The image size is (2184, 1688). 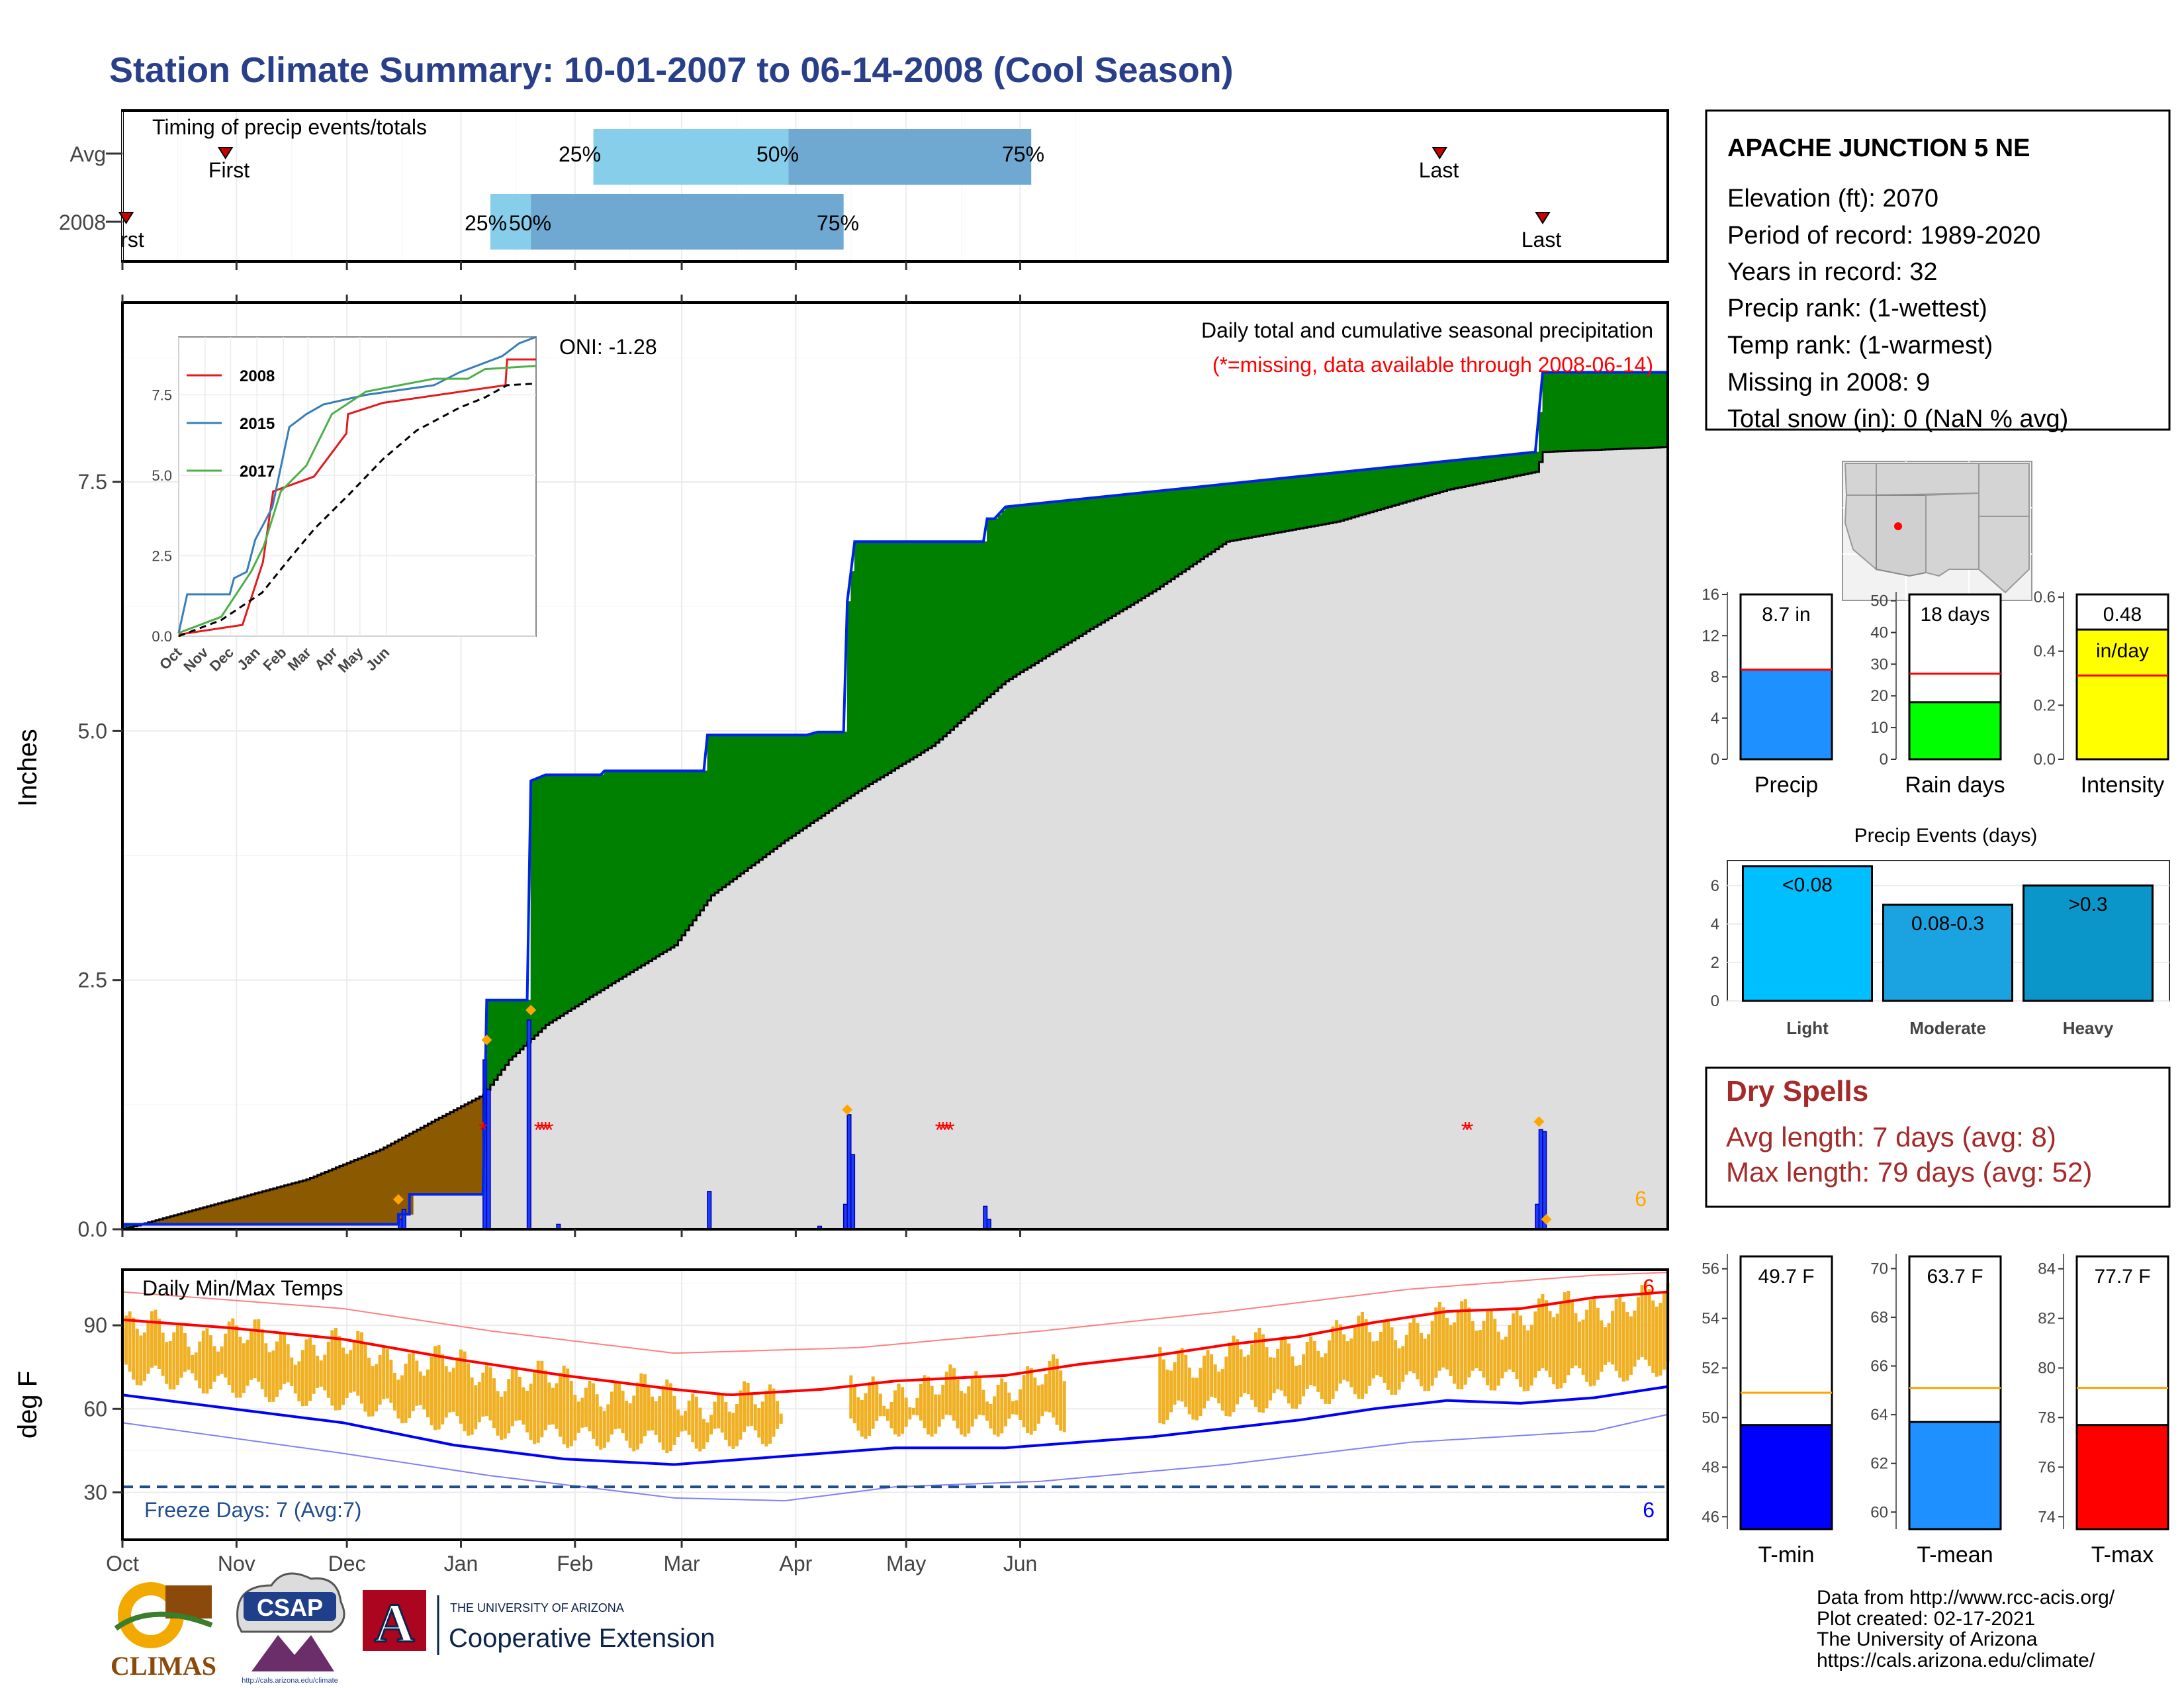 What do you see at coordinates (2047, 1369) in the screenshot?
I see `temp-y-tick-label: 80` at bounding box center [2047, 1369].